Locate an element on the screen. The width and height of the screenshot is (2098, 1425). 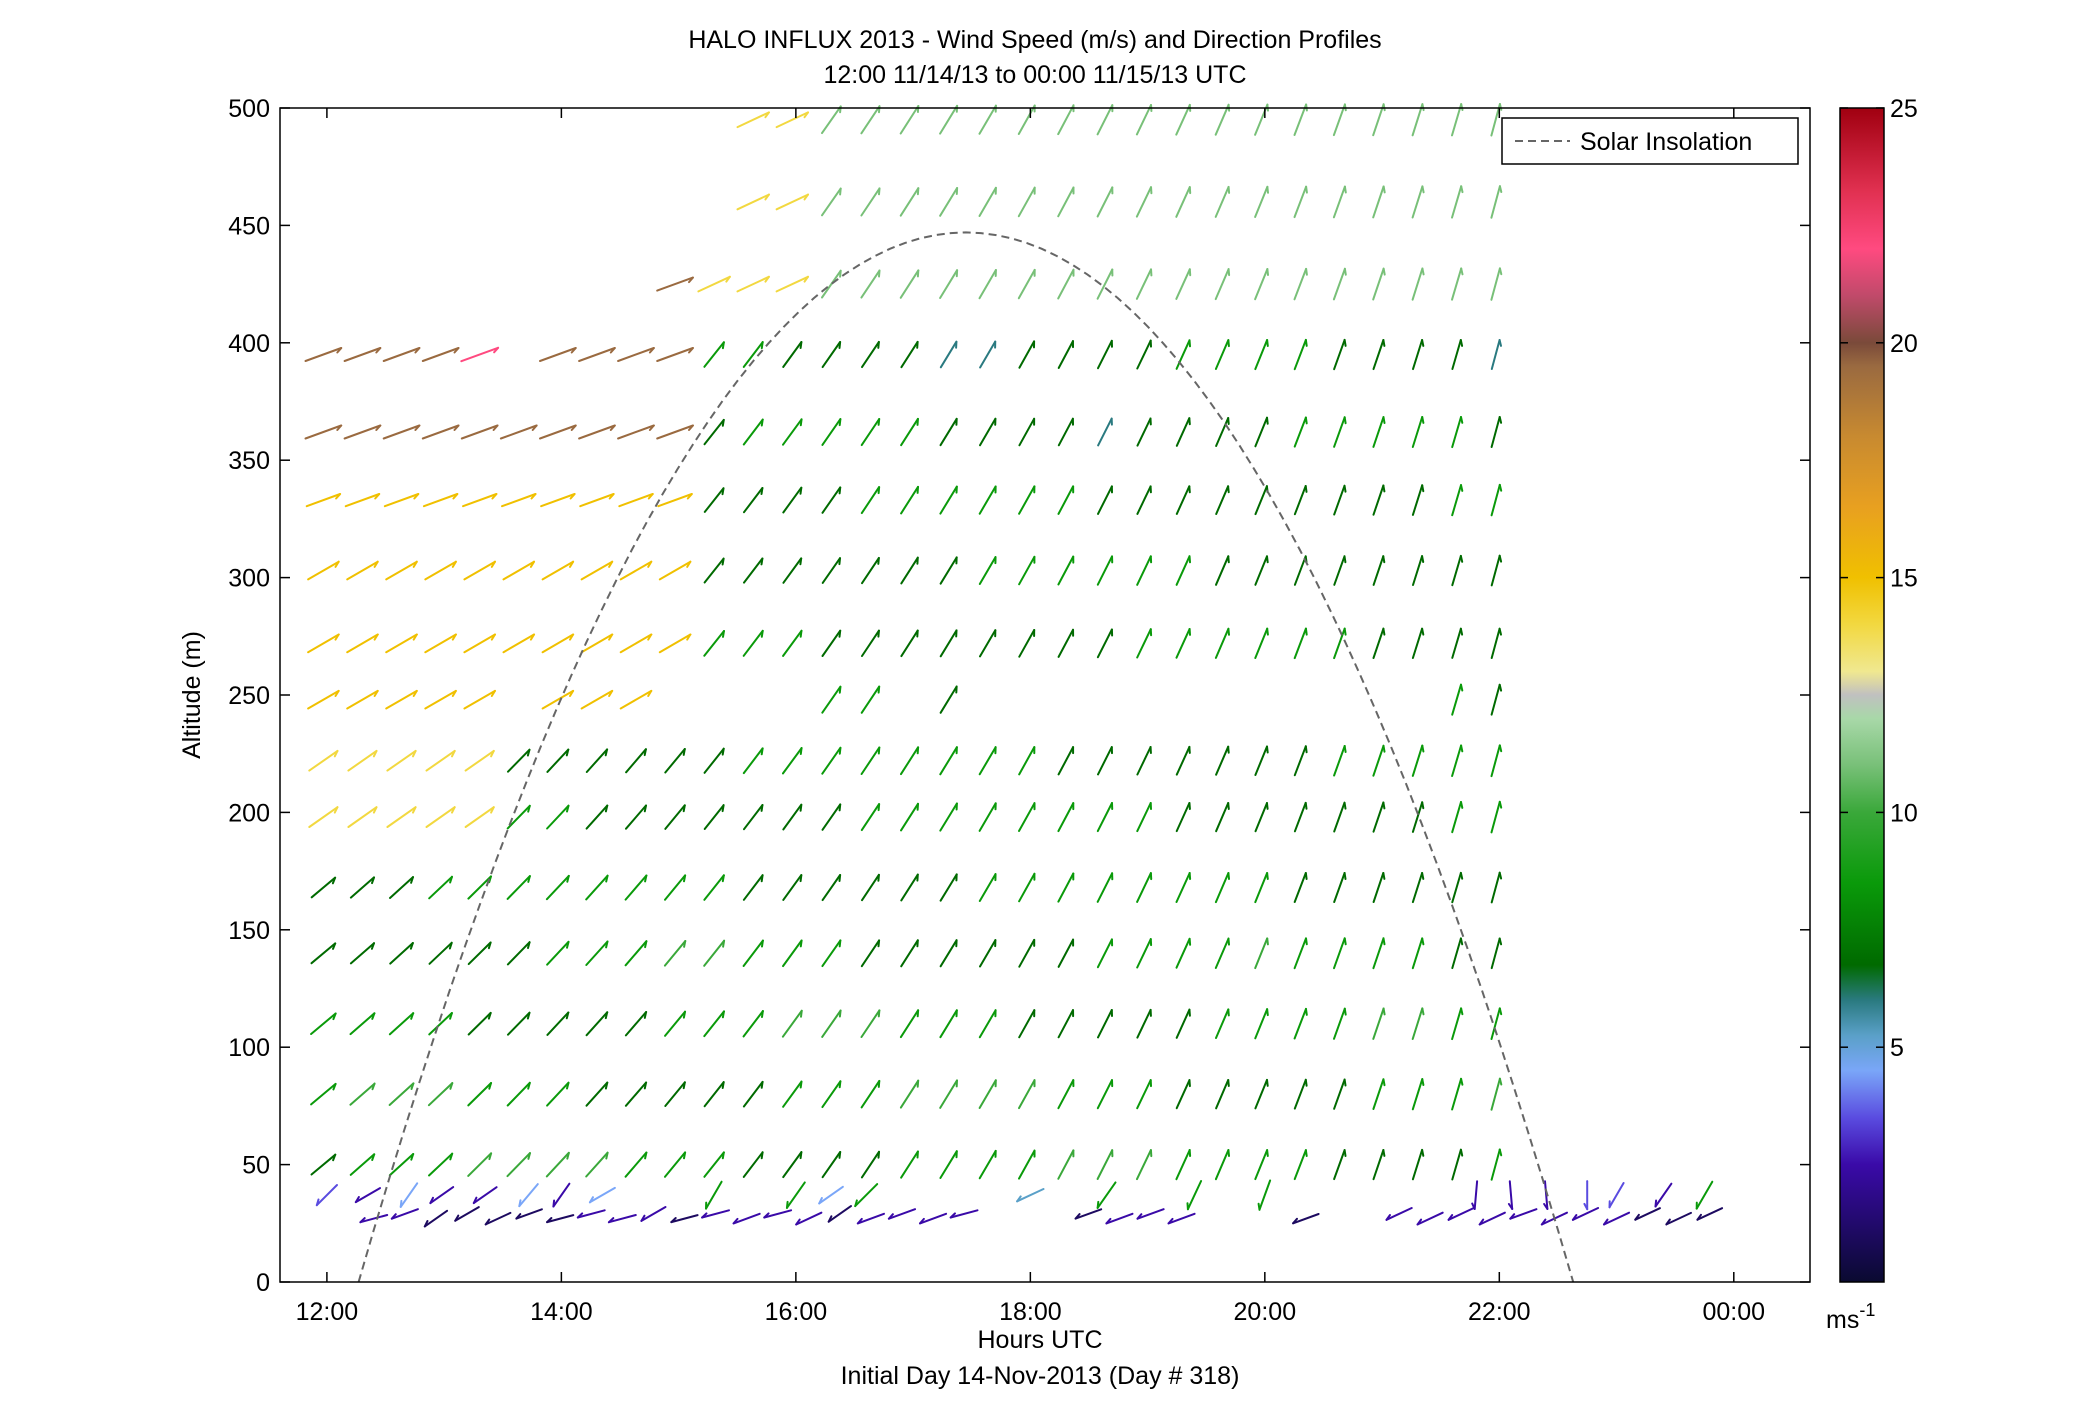
colorbar-ticks: 5 10 15 20 25 is located at coordinates (1879, 578).